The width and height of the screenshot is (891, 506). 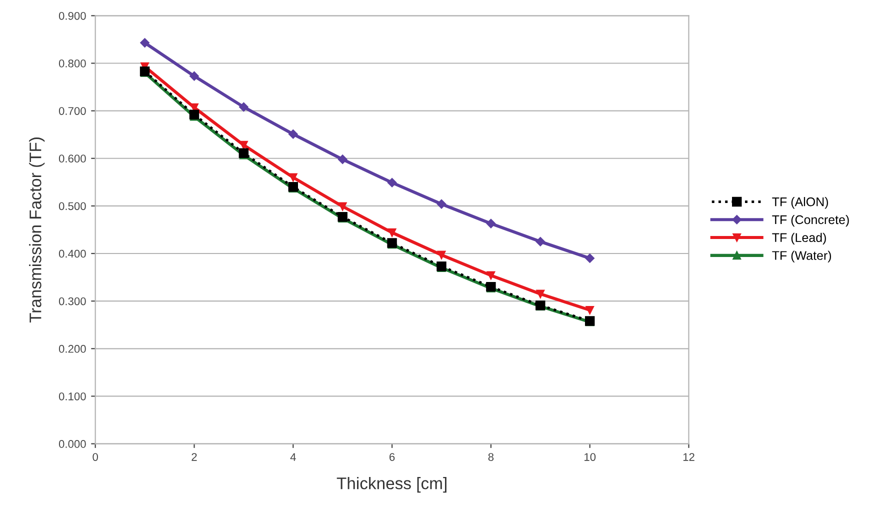 I want to click on x-axis-title: Thickness [cm], so click(x=391, y=485).